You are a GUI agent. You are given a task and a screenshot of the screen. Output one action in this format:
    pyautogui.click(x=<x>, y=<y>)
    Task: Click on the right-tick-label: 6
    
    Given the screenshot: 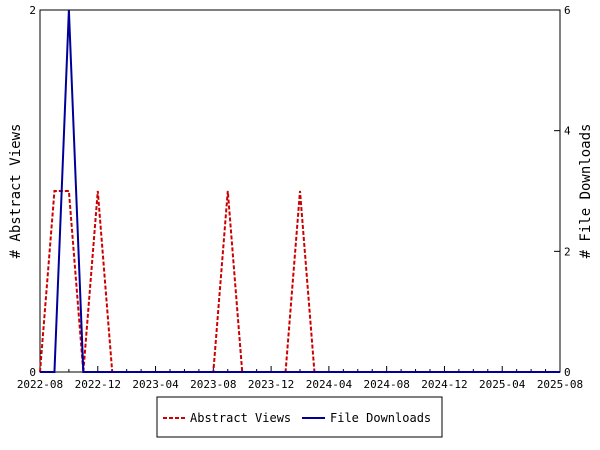 What is the action you would take?
    pyautogui.click(x=567, y=10)
    